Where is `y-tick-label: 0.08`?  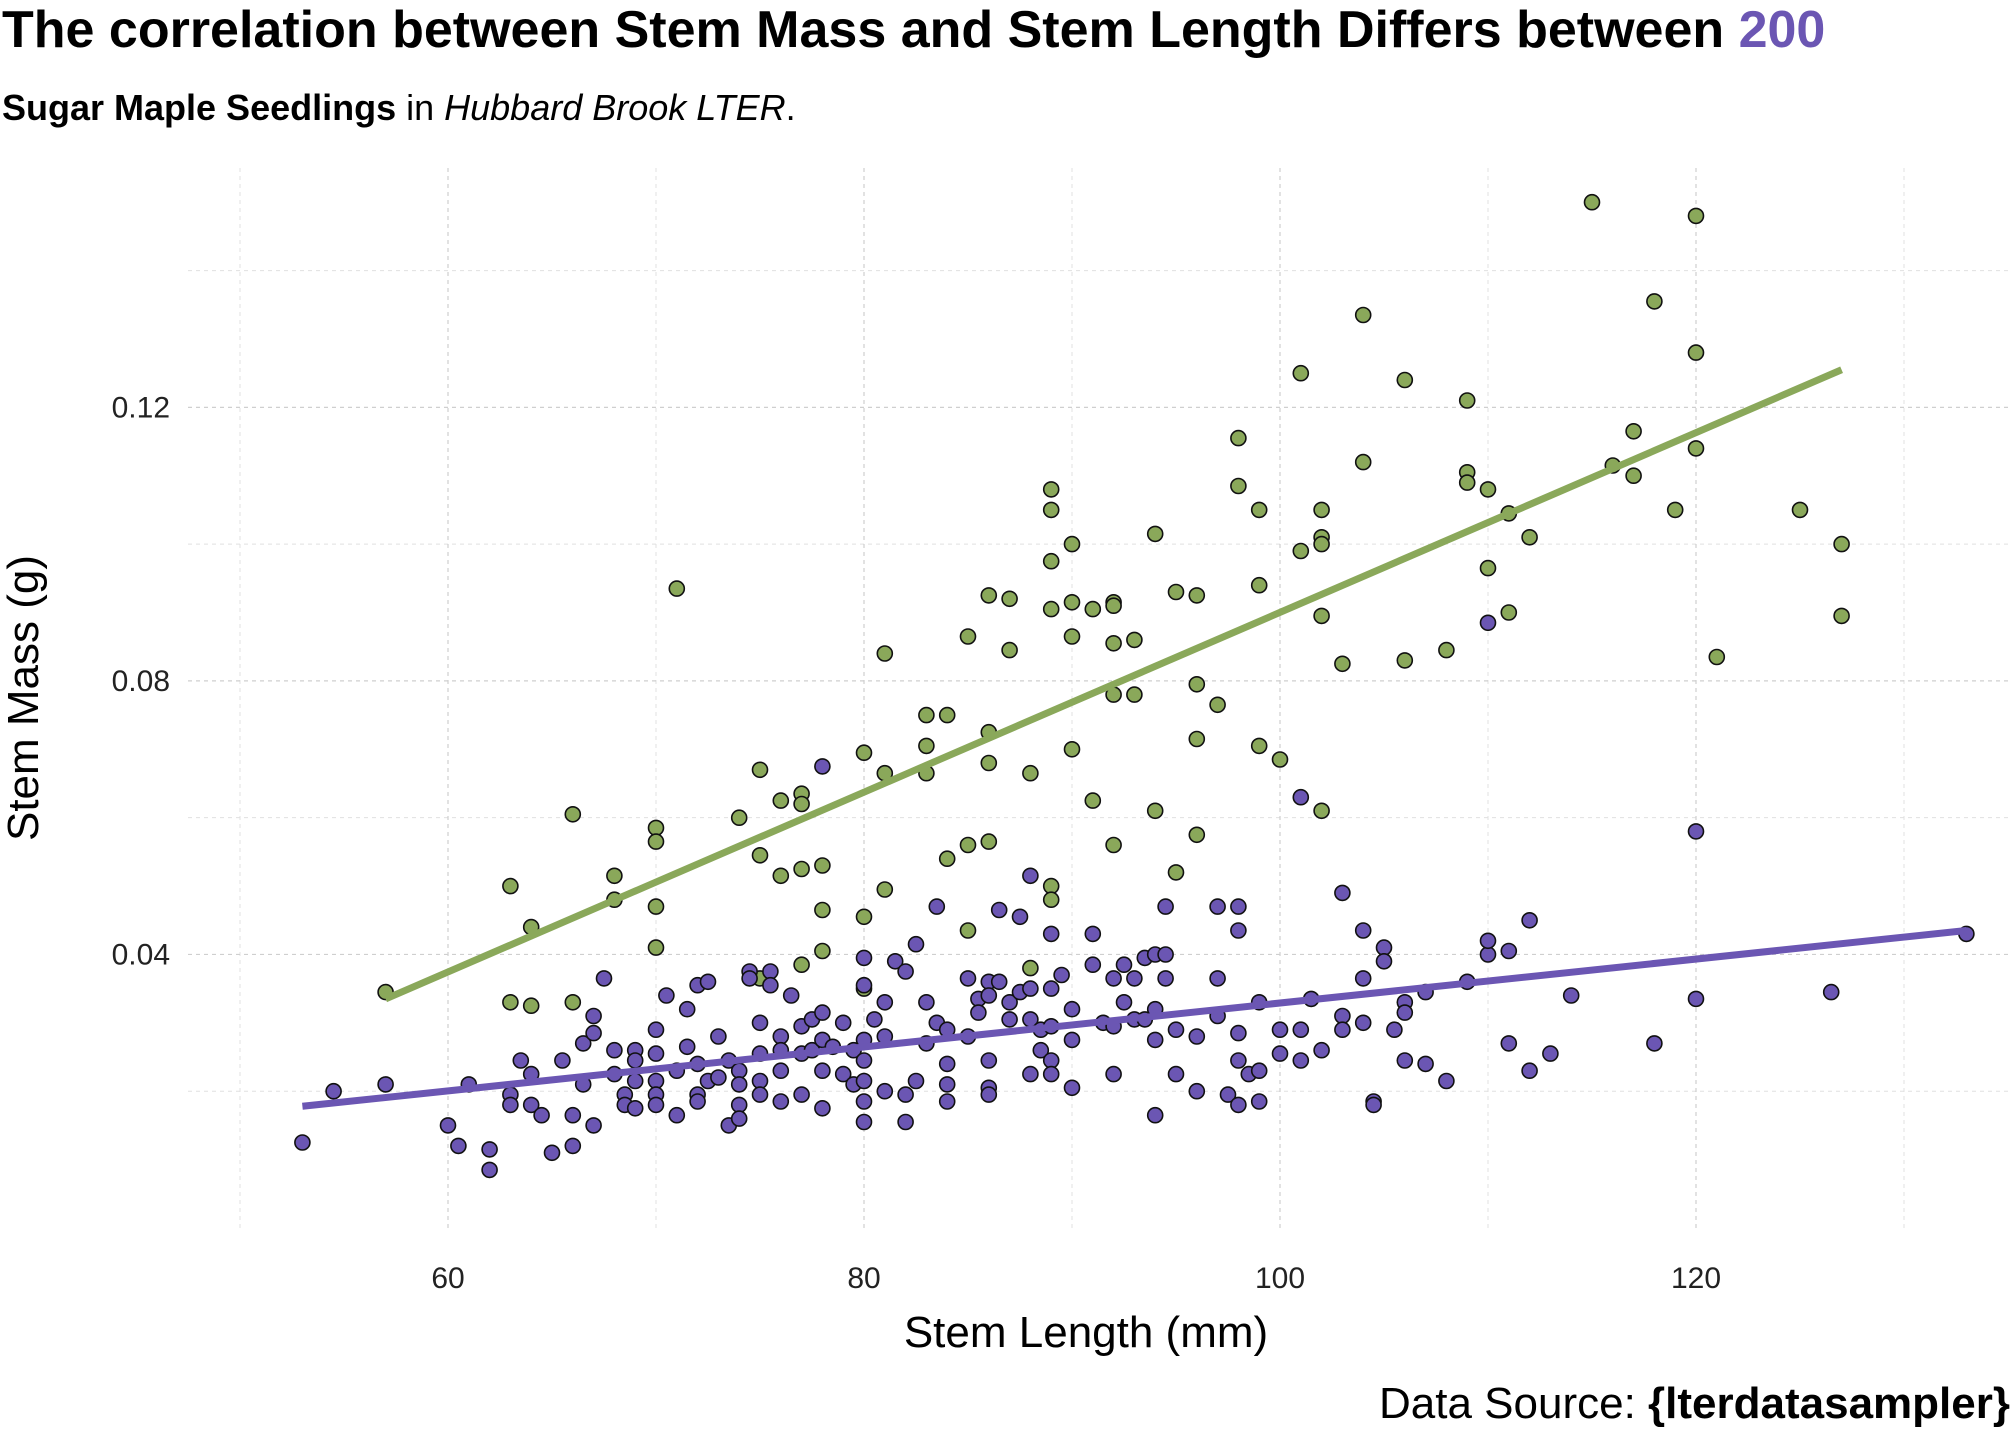 y-tick-label: 0.08 is located at coordinates (141, 681).